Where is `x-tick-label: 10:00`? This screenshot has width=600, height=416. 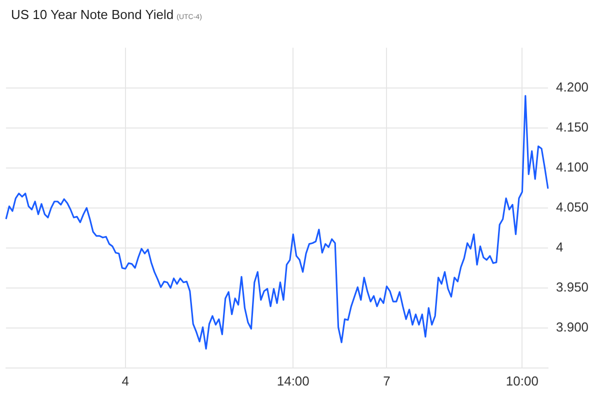
x-tick-label: 10:00 is located at coordinates (522, 380).